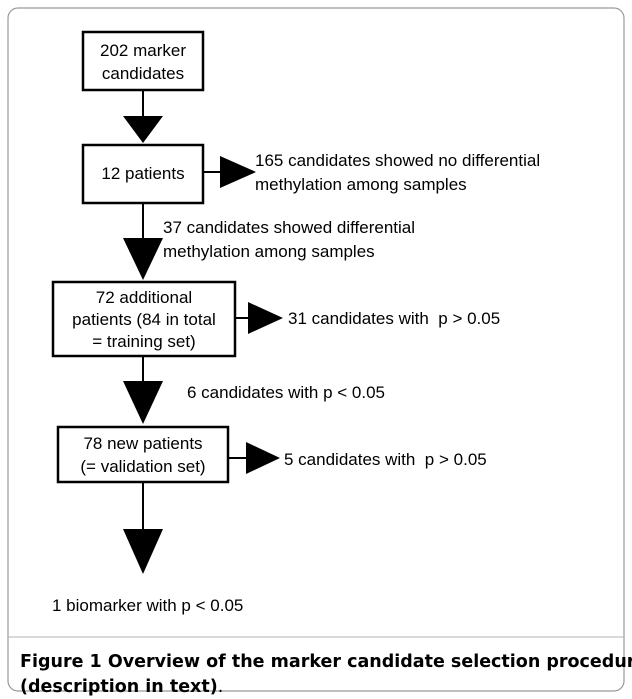  Describe the element at coordinates (143, 73) in the screenshot. I see `node-label: candidates` at that location.